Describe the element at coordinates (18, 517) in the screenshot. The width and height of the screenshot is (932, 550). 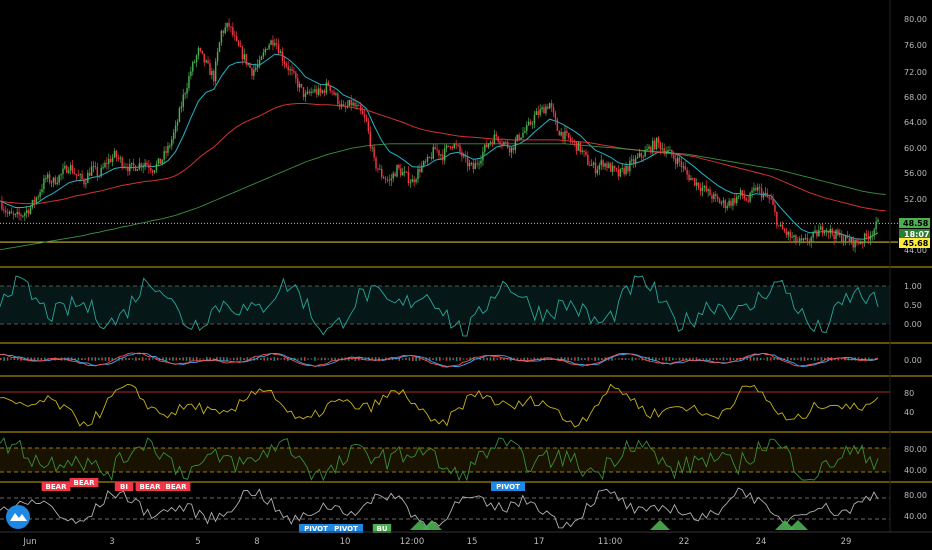
I see `tradingview-logo-icon` at that location.